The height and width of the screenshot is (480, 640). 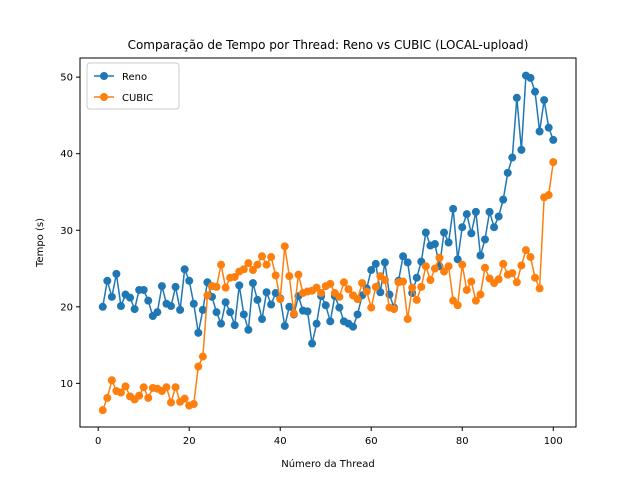 What do you see at coordinates (66, 384) in the screenshot?
I see `y-tick-label: 10` at bounding box center [66, 384].